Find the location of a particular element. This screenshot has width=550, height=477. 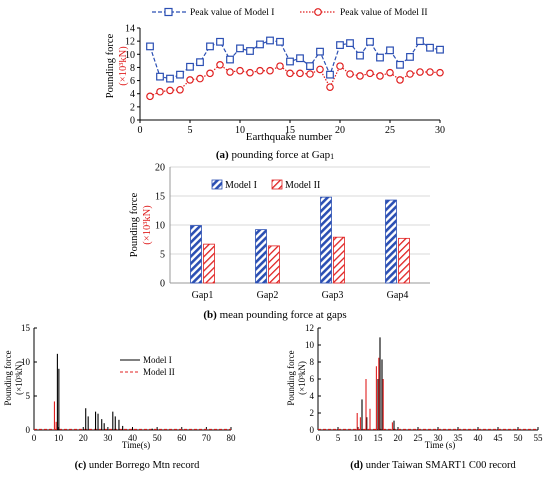

series-line-model1 is located at coordinates (295, 59).